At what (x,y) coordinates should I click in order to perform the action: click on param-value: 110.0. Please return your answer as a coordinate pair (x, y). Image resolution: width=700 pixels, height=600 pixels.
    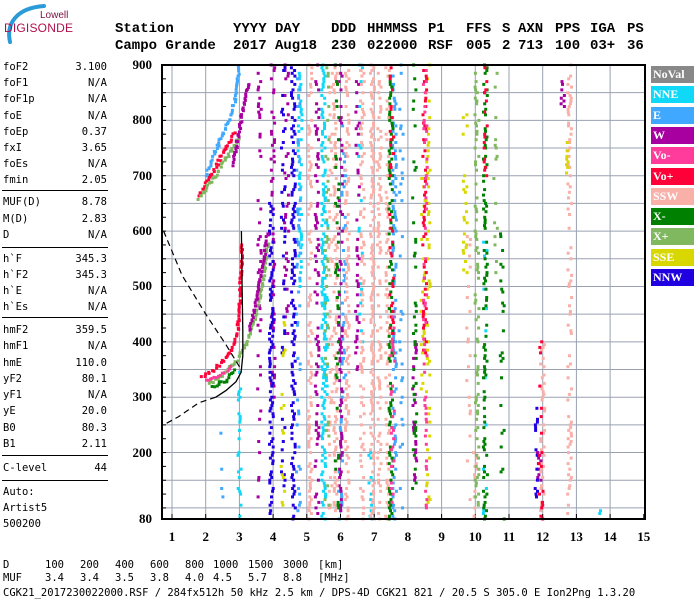
    Looking at the image, I should click on (91, 363).